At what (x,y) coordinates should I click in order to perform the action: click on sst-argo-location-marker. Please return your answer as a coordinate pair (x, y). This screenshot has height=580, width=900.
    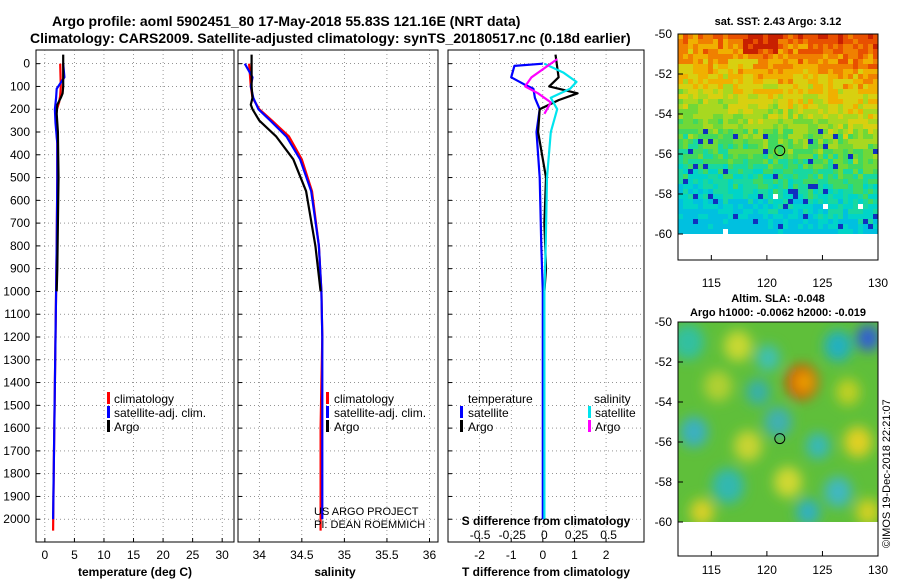
    Looking at the image, I should click on (780, 151).